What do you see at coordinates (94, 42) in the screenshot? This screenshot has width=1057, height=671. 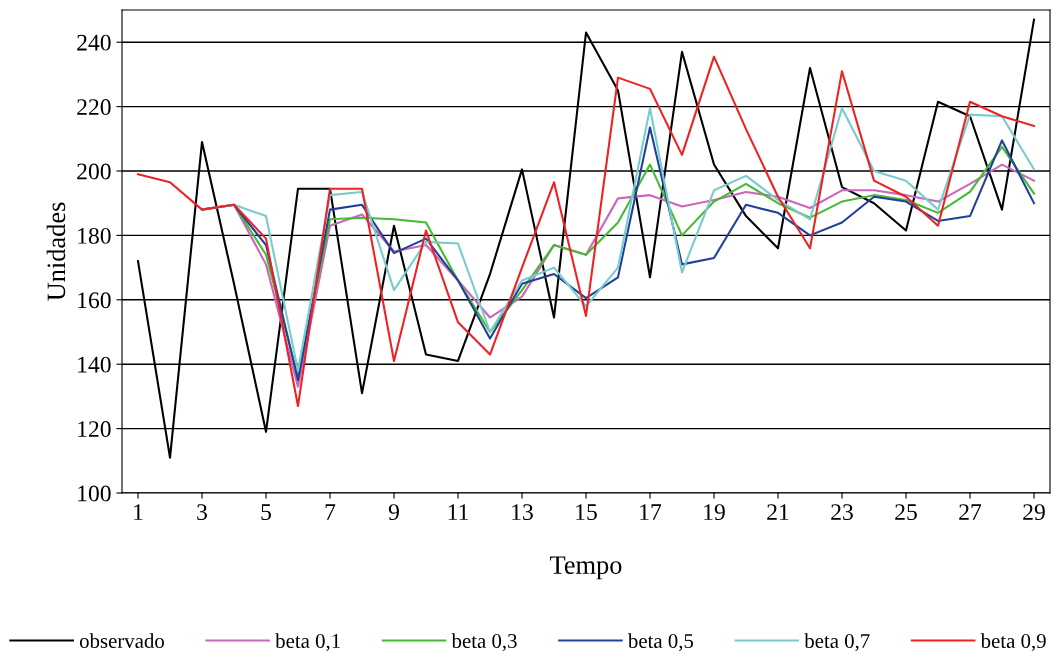 I see `y-tick-label: 240` at bounding box center [94, 42].